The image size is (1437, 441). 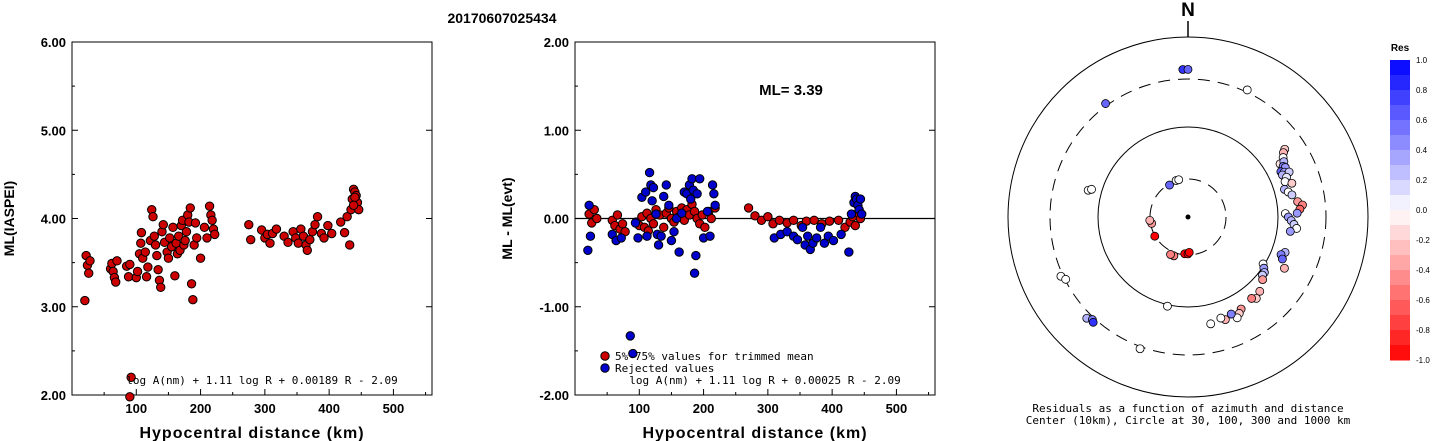 What do you see at coordinates (507, 218) in the screenshot?
I see `y-axis-title: ML - ML(evt)` at bounding box center [507, 218].